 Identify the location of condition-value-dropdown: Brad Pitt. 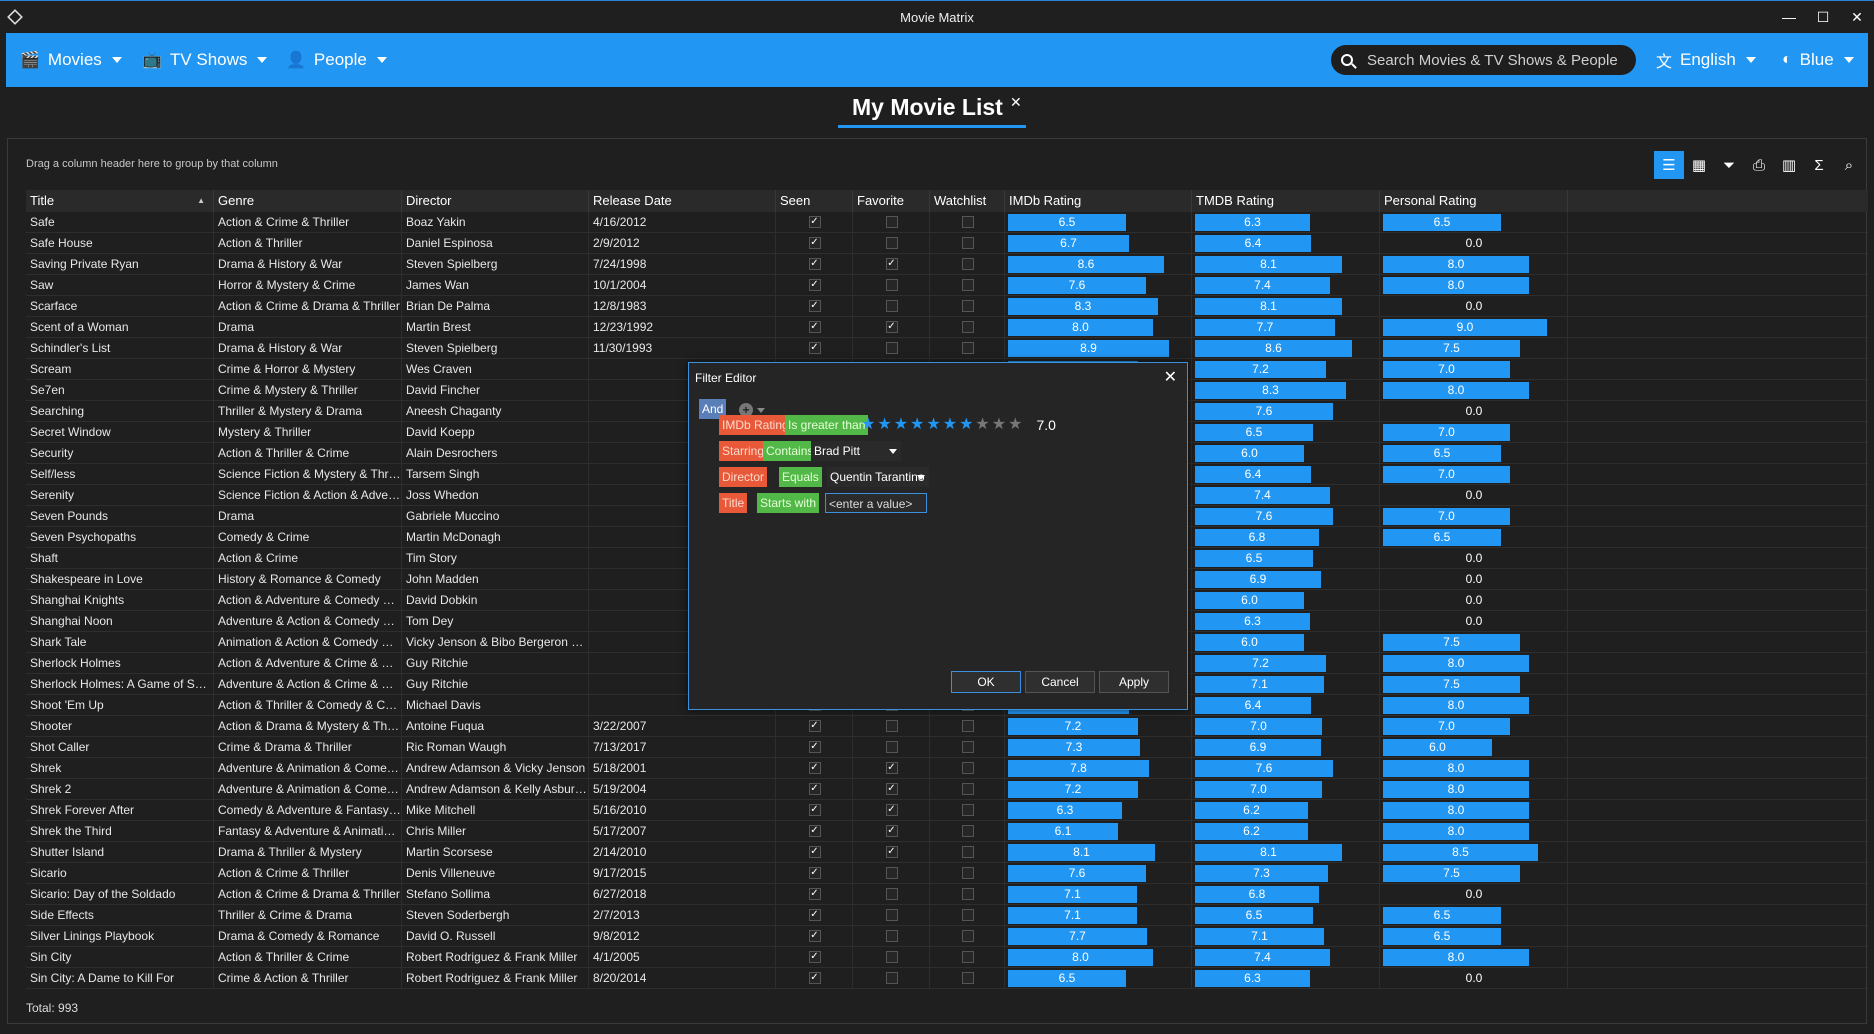
(856, 451).